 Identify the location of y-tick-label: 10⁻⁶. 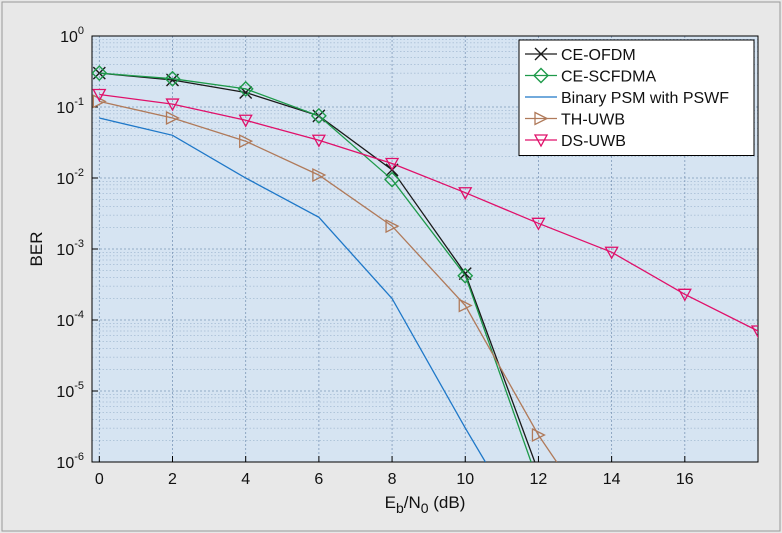
(70, 461).